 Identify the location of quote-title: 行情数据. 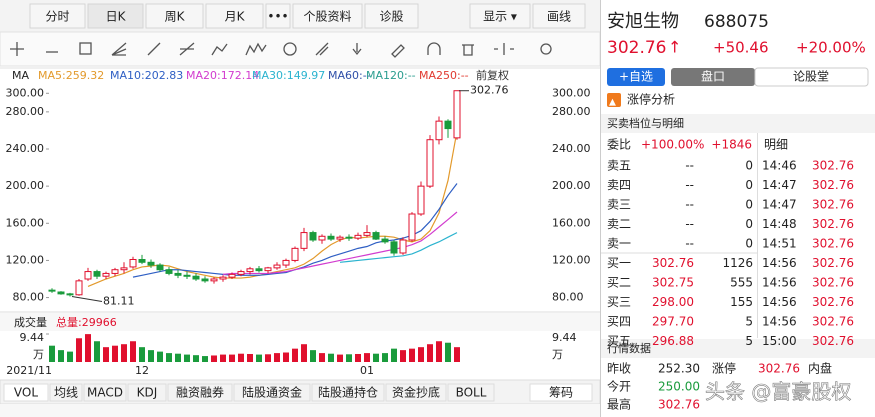
(629, 348).